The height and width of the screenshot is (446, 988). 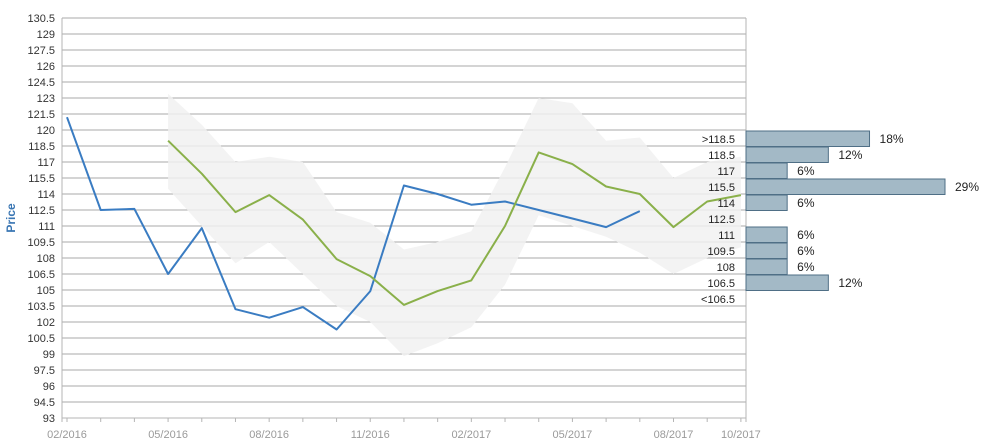 What do you see at coordinates (41, 307) in the screenshot?
I see `y-tick-label: 103.5` at bounding box center [41, 307].